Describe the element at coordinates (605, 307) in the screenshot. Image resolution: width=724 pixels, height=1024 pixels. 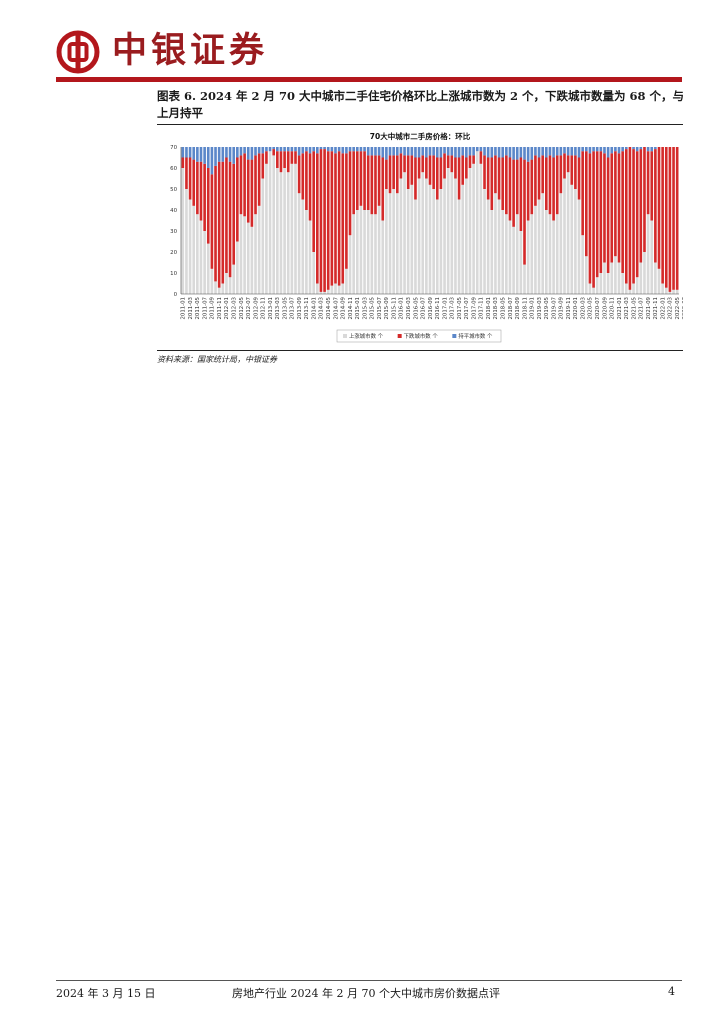
I see `x-tick-label: 2020-09` at that location.